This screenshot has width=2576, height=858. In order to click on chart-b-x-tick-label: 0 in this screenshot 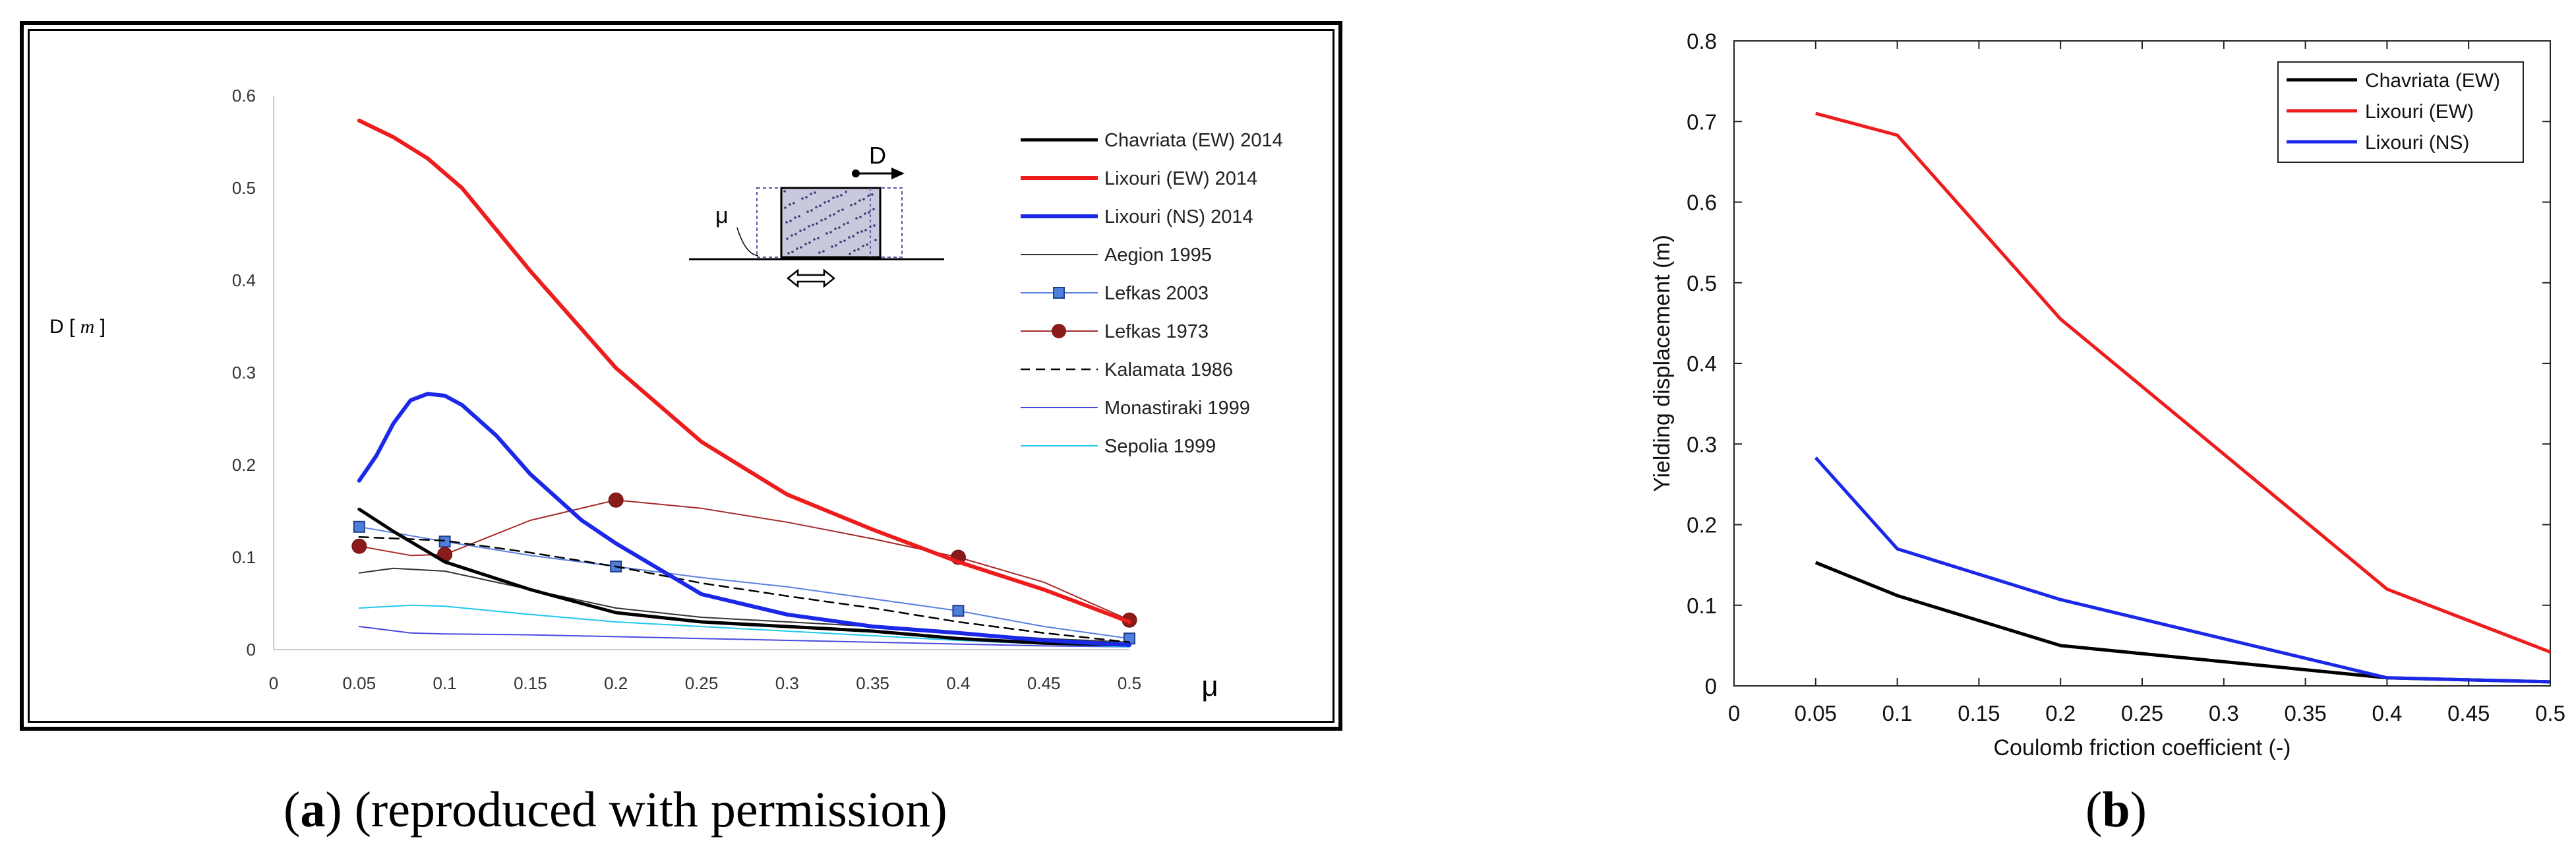, I will do `click(1734, 713)`.